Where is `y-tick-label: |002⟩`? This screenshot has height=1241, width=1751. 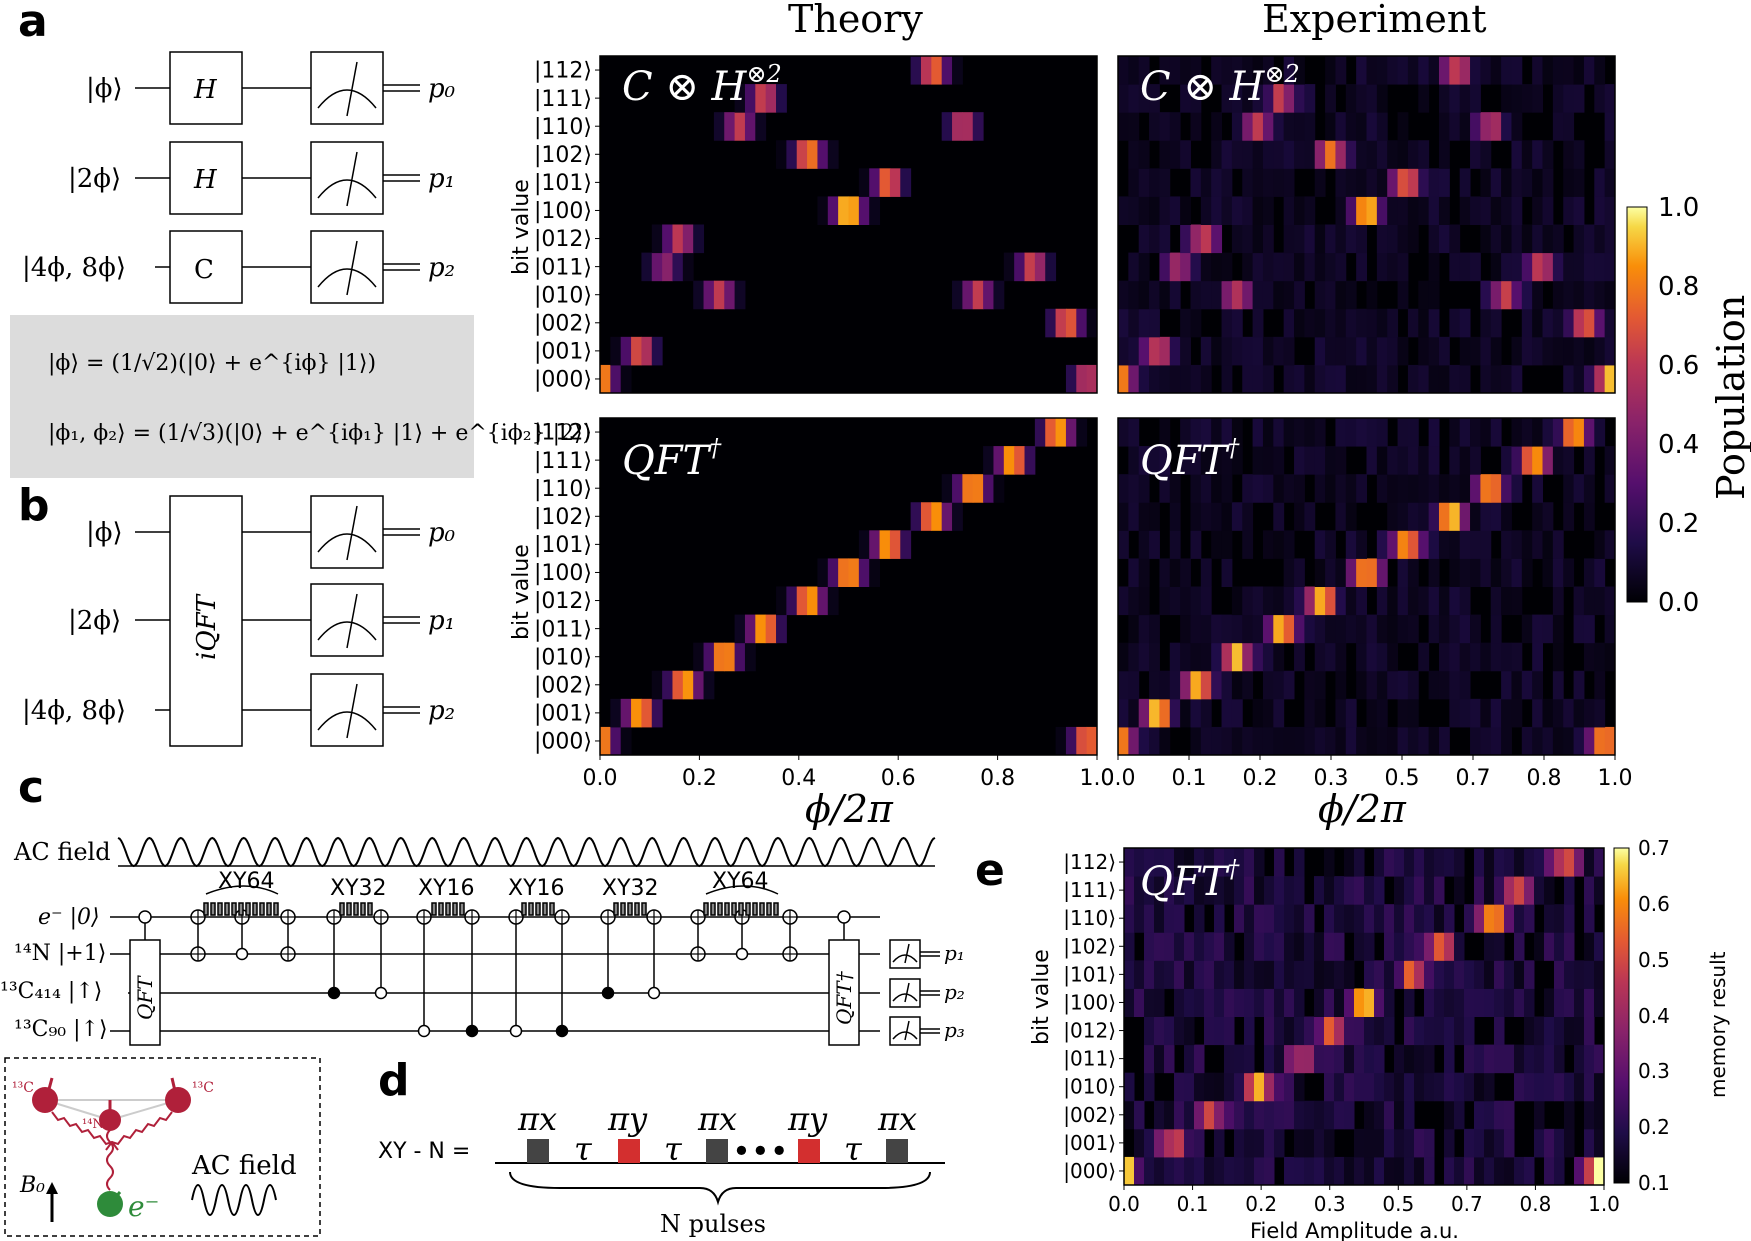 y-tick-label: |002⟩ is located at coordinates (563, 685).